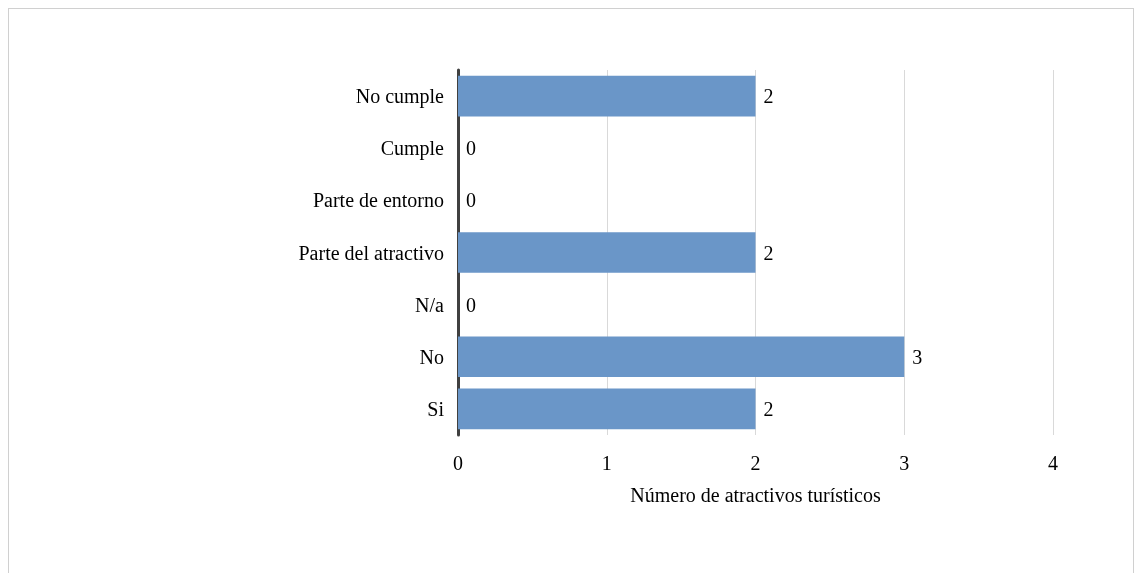  Describe the element at coordinates (436, 408) in the screenshot. I see `y-tick-label: Si` at that location.